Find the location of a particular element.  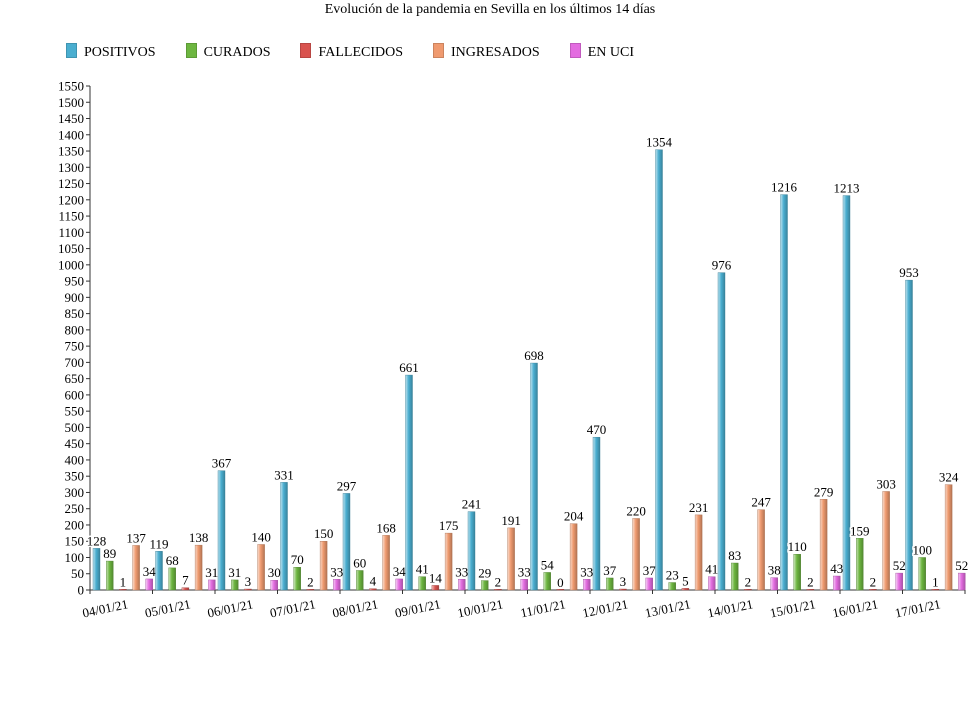

y-tick-label: 1200 is located at coordinates (71, 199).